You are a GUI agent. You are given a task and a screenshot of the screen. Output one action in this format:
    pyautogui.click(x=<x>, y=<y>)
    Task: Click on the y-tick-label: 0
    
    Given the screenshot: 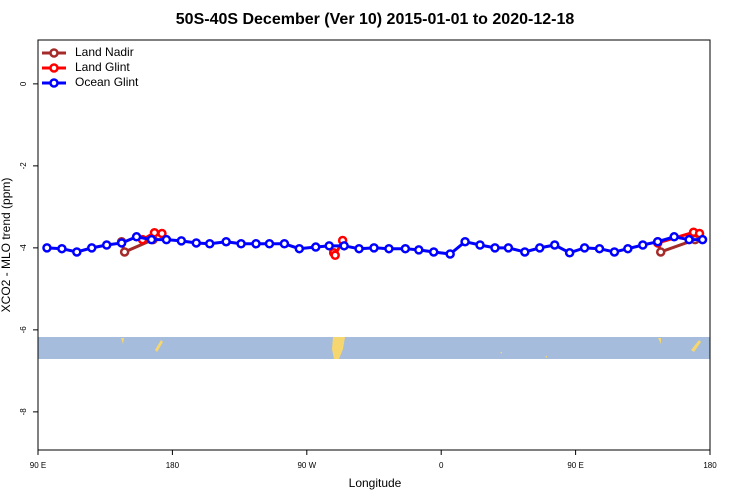 What is the action you would take?
    pyautogui.click(x=23, y=83)
    